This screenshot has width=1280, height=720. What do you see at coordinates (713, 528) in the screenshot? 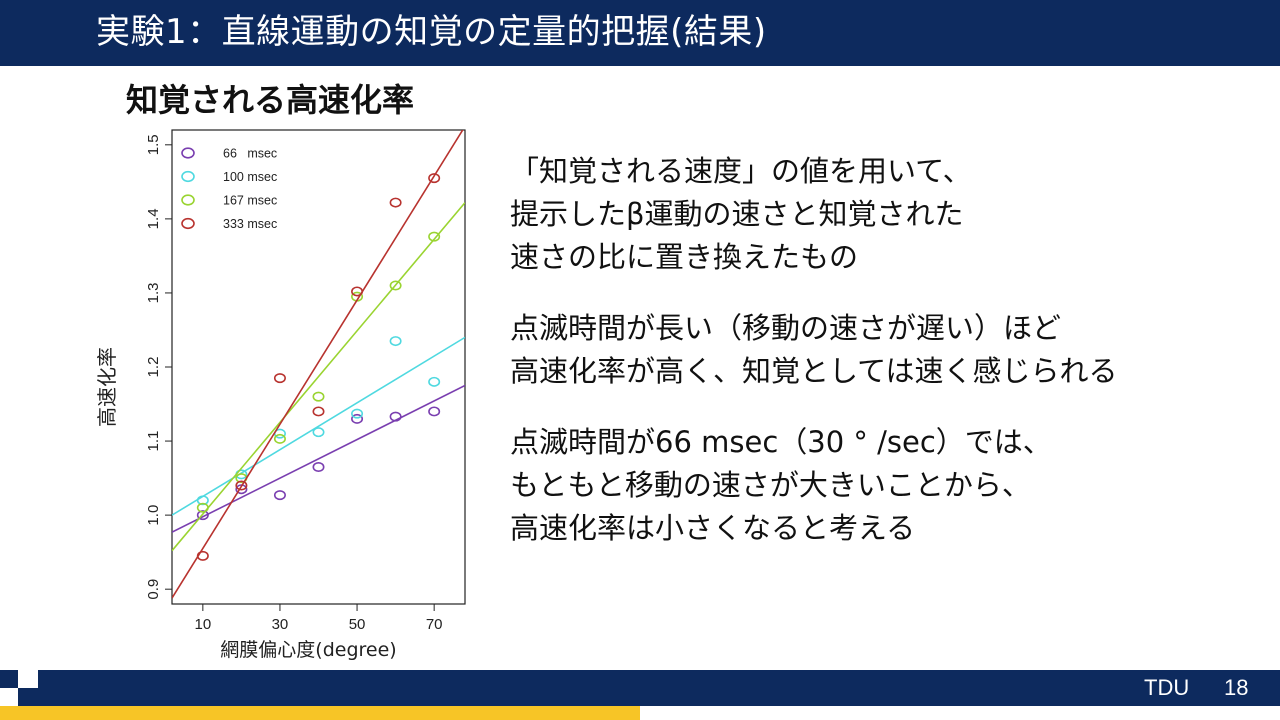
I see `explanation-line: 高速化率は小さくなると考える` at bounding box center [713, 528].